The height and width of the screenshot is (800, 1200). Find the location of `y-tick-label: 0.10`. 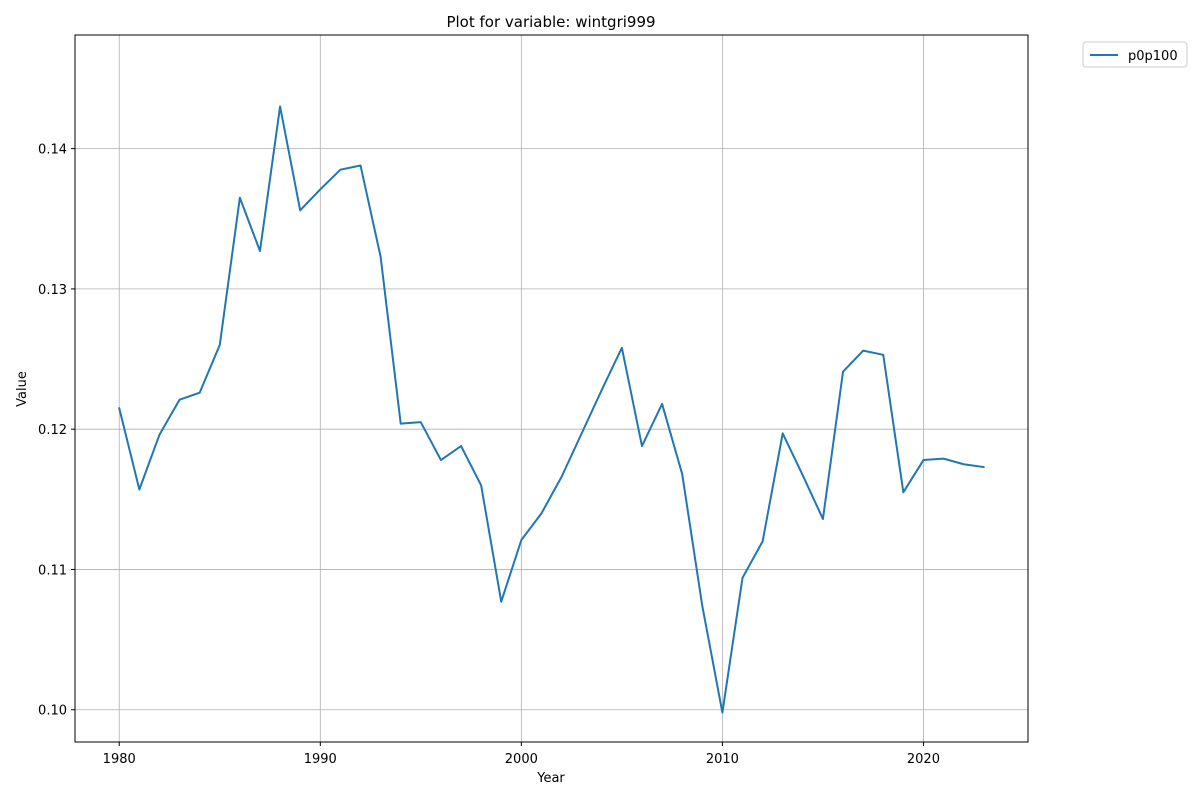

y-tick-label: 0.10 is located at coordinates (52, 711).